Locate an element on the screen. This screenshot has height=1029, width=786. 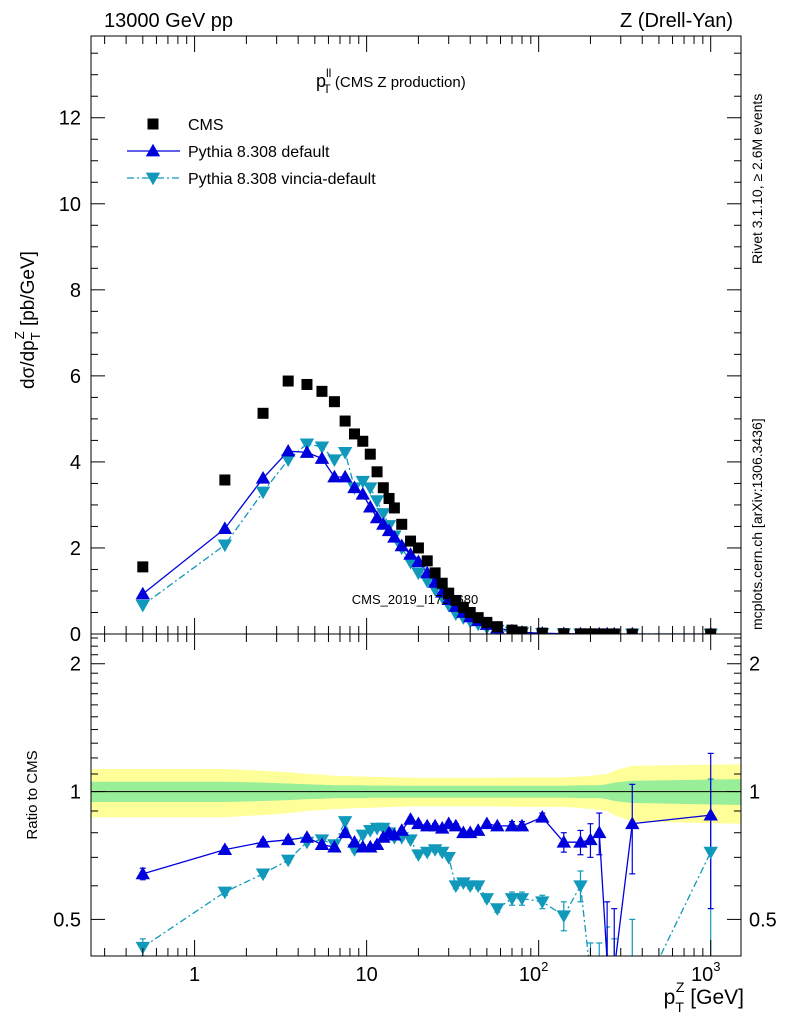
header-right: Z (Drell-Yan) is located at coordinates (676, 21).